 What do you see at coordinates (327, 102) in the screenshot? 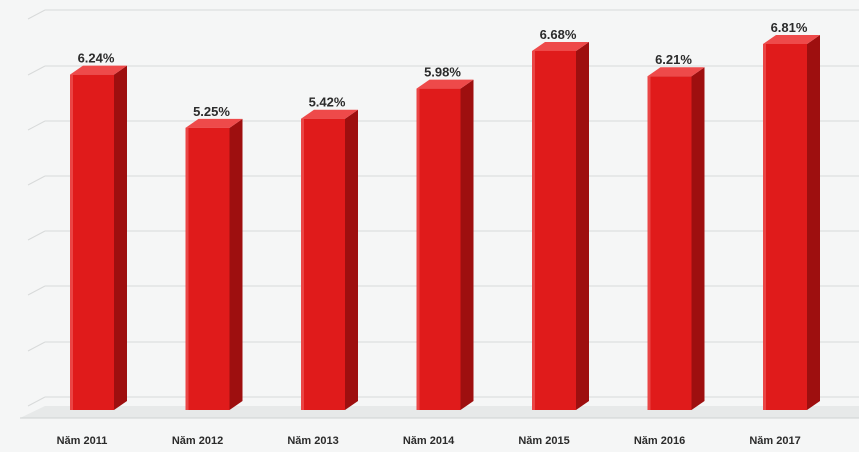
I see `data-label-3: 5.42%` at bounding box center [327, 102].